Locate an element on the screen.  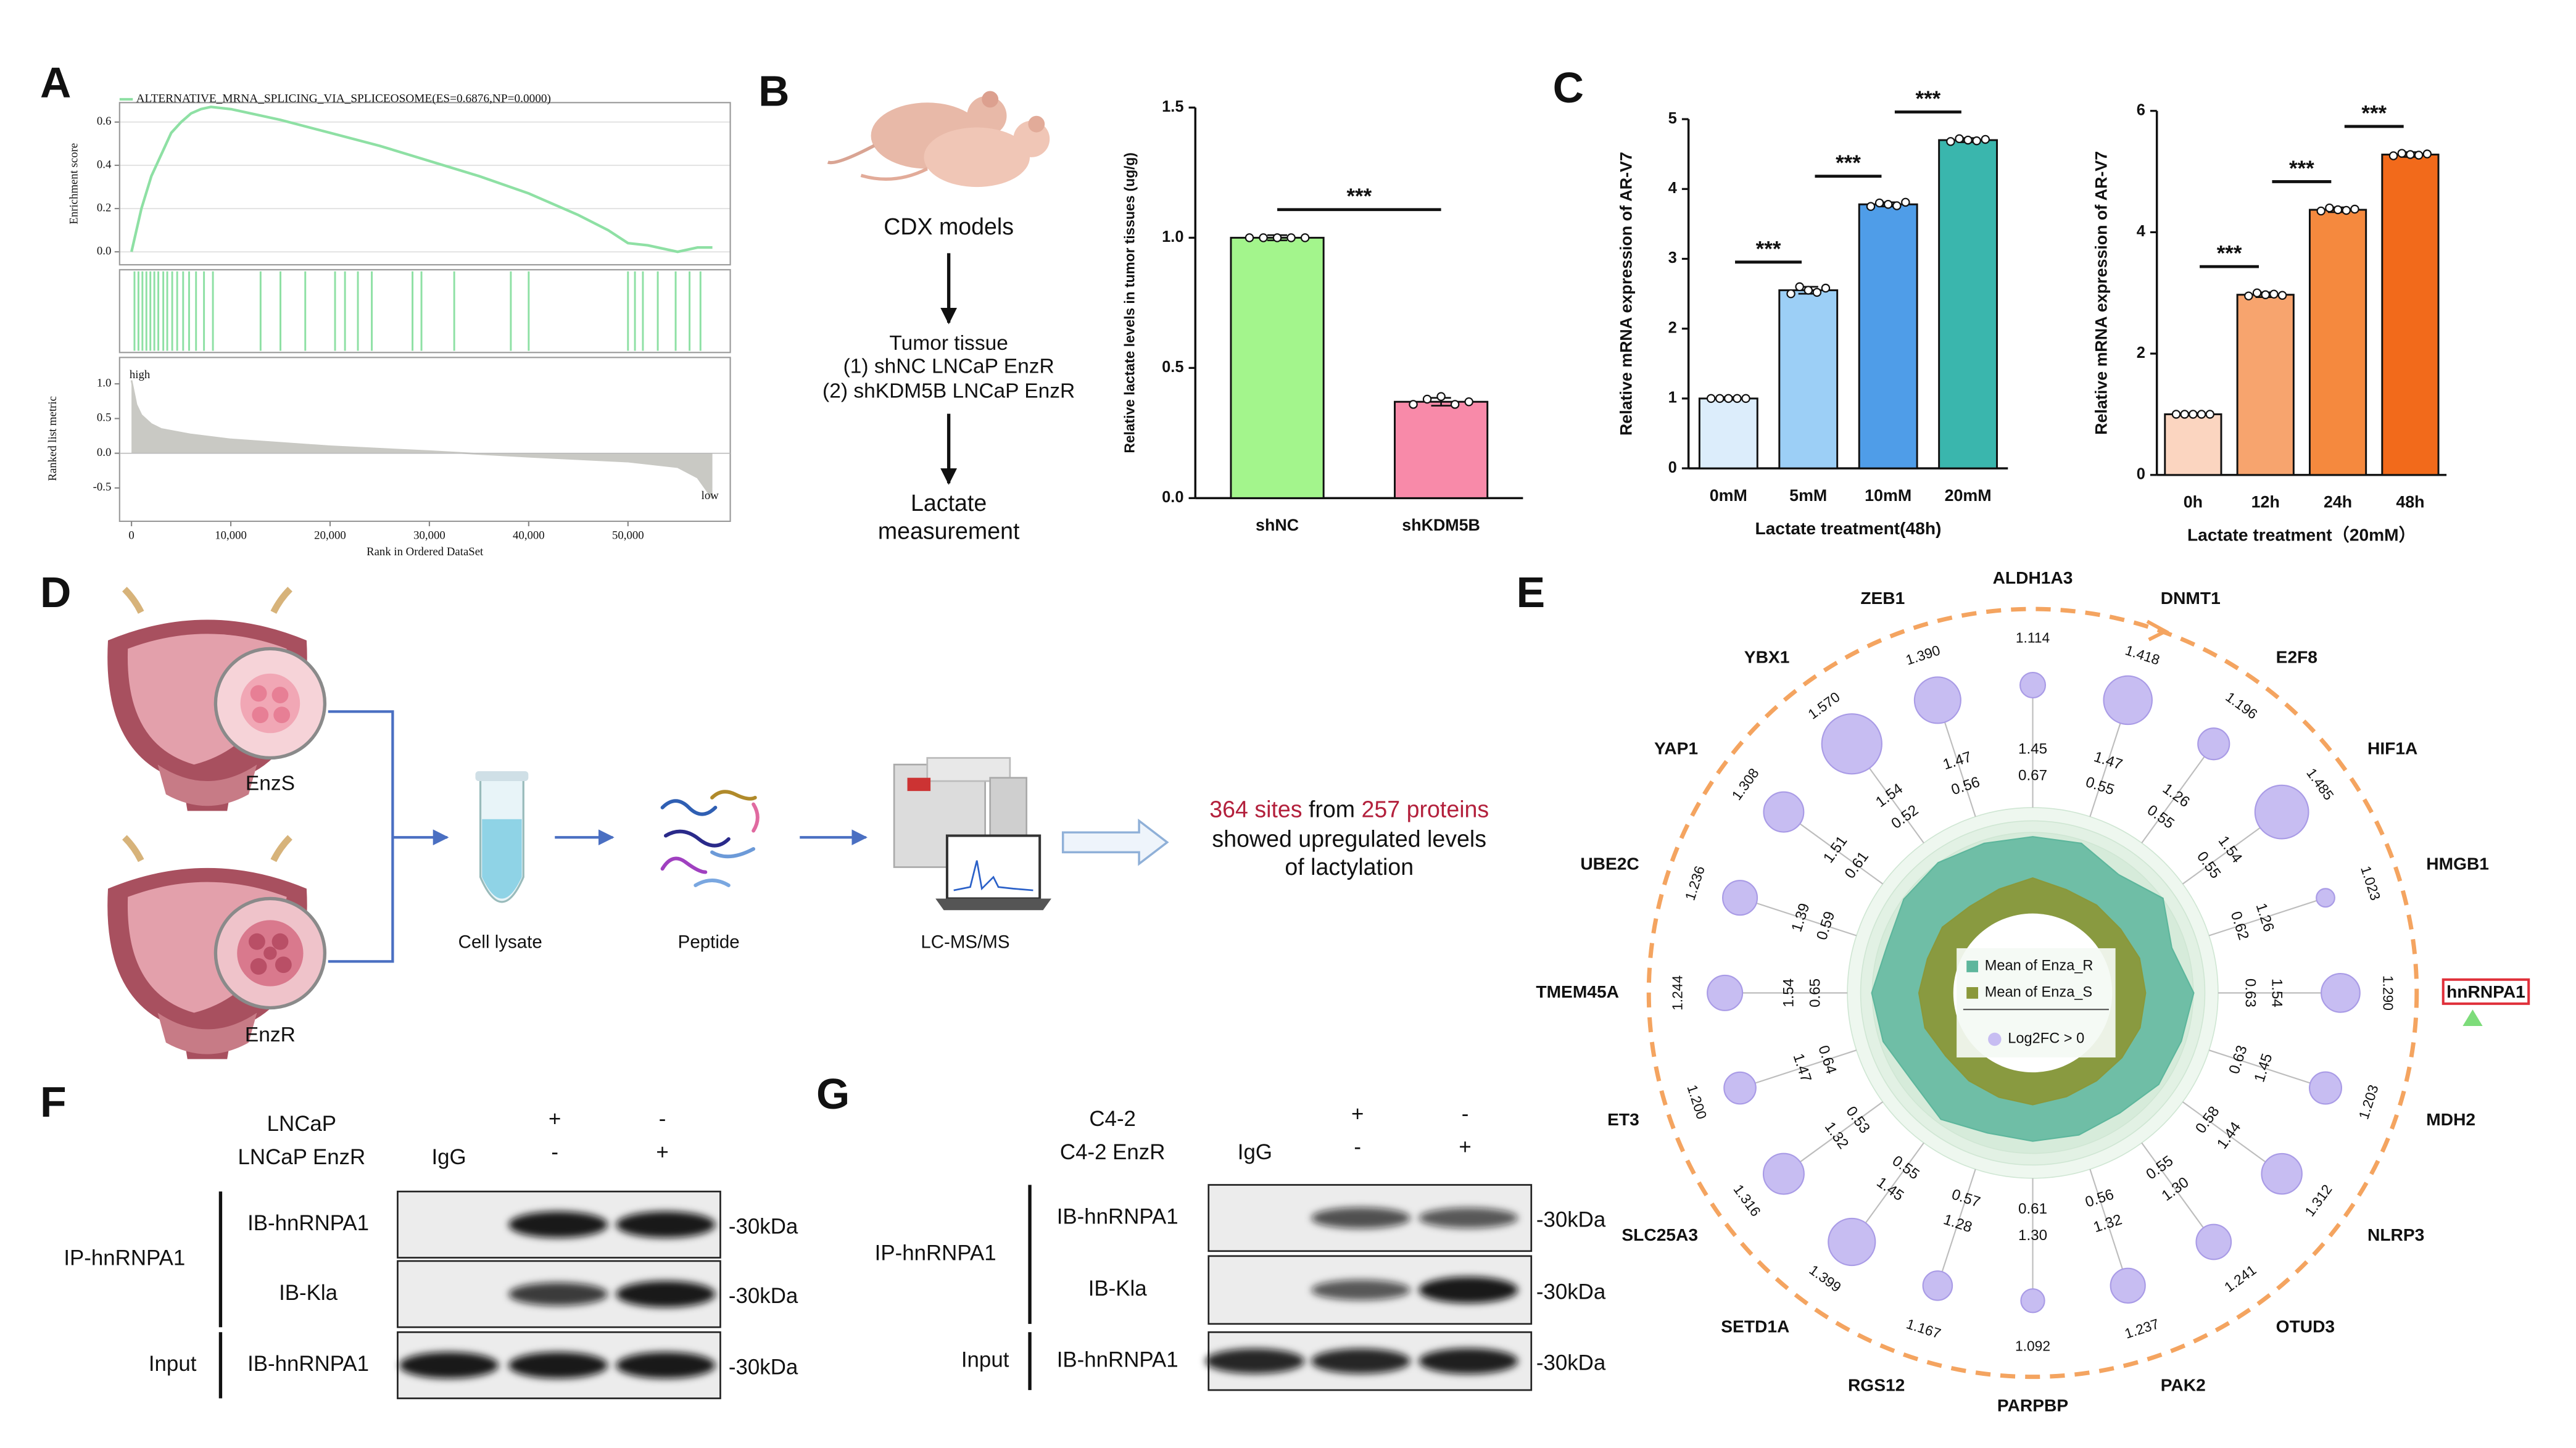
y-tick-label: 0.0 is located at coordinates (104, 452).